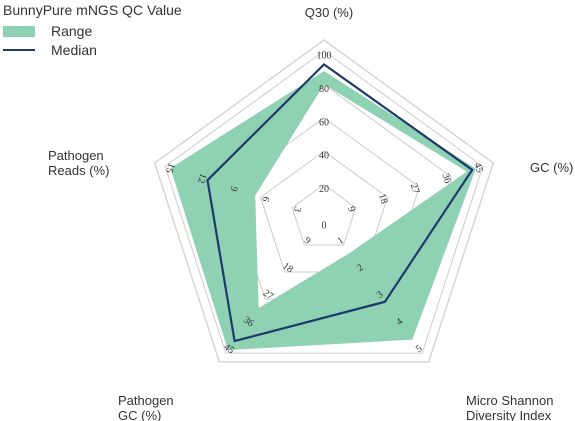 The width and height of the screenshot is (575, 421). I want to click on tick-label: 40, so click(324, 156).